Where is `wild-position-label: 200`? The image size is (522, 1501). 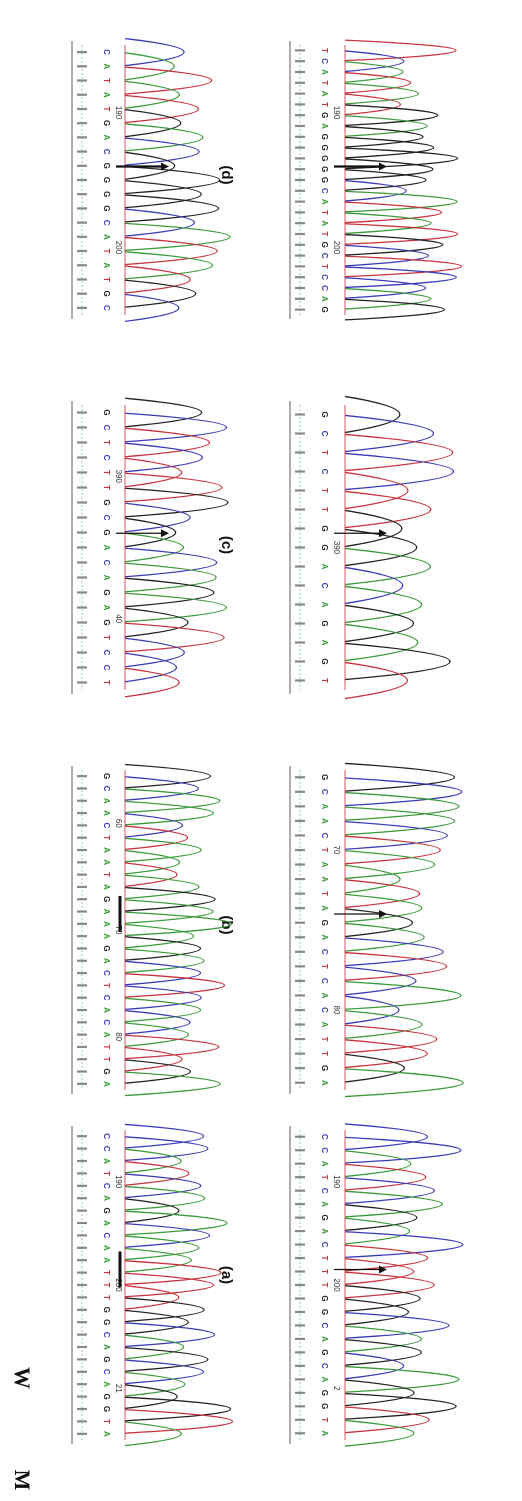
wild-position-label: 200 is located at coordinates (118, 1285).